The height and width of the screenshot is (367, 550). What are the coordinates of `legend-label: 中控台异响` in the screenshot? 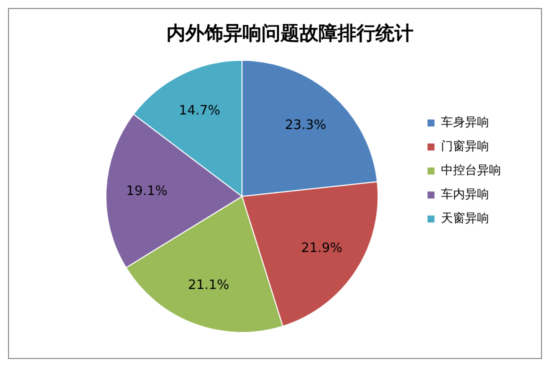 It's located at (471, 170).